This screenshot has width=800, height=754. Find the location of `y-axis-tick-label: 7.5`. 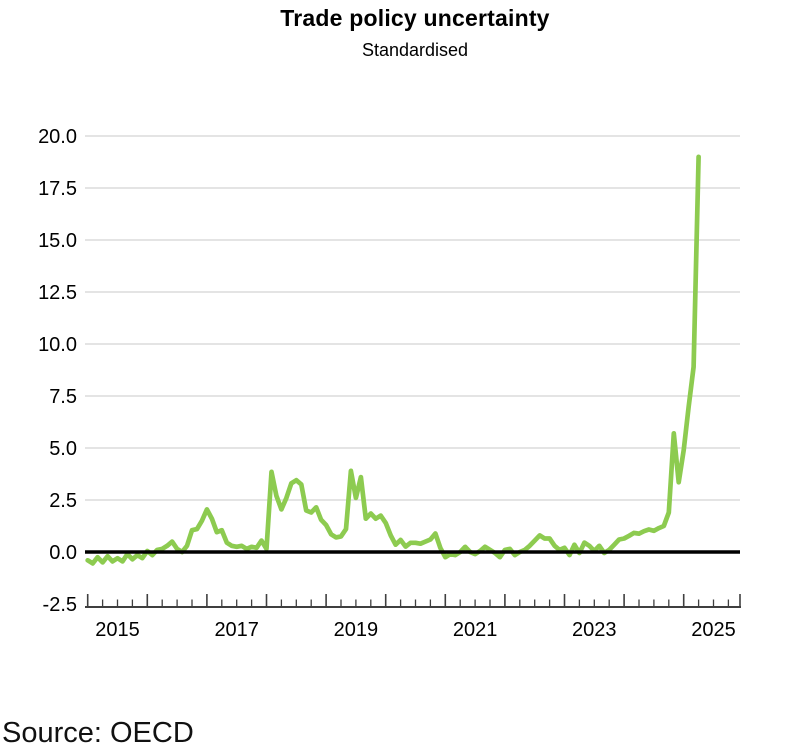

y-axis-tick-label: 7.5 is located at coordinates (63, 397).